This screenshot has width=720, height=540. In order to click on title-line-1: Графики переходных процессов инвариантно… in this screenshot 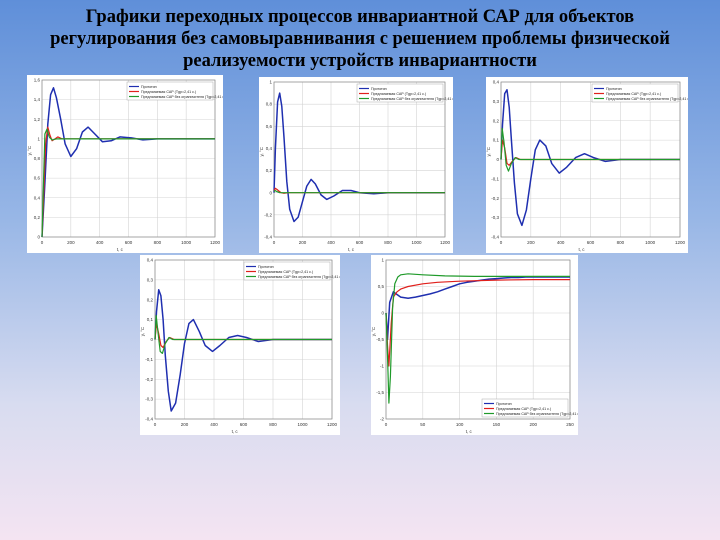, I will do `click(360, 17)`.